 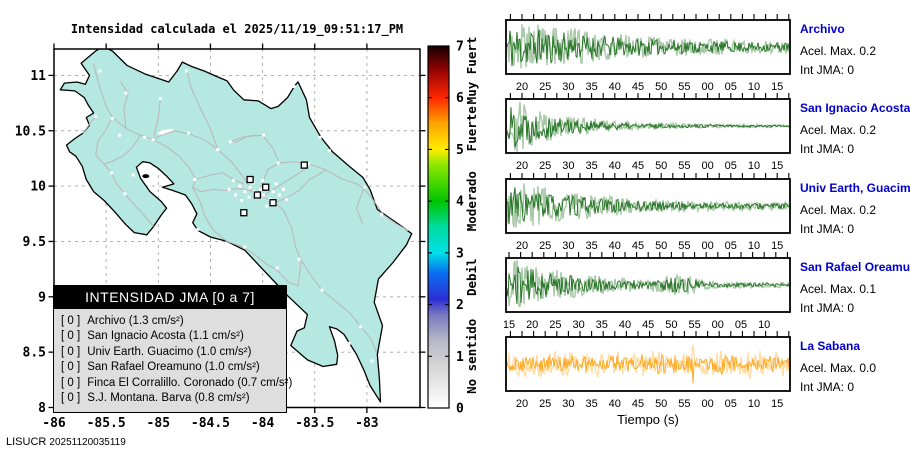 What do you see at coordinates (471, 70) in the screenshot?
I see `colorbar-category-label: Muy Fuerte` at bounding box center [471, 70].